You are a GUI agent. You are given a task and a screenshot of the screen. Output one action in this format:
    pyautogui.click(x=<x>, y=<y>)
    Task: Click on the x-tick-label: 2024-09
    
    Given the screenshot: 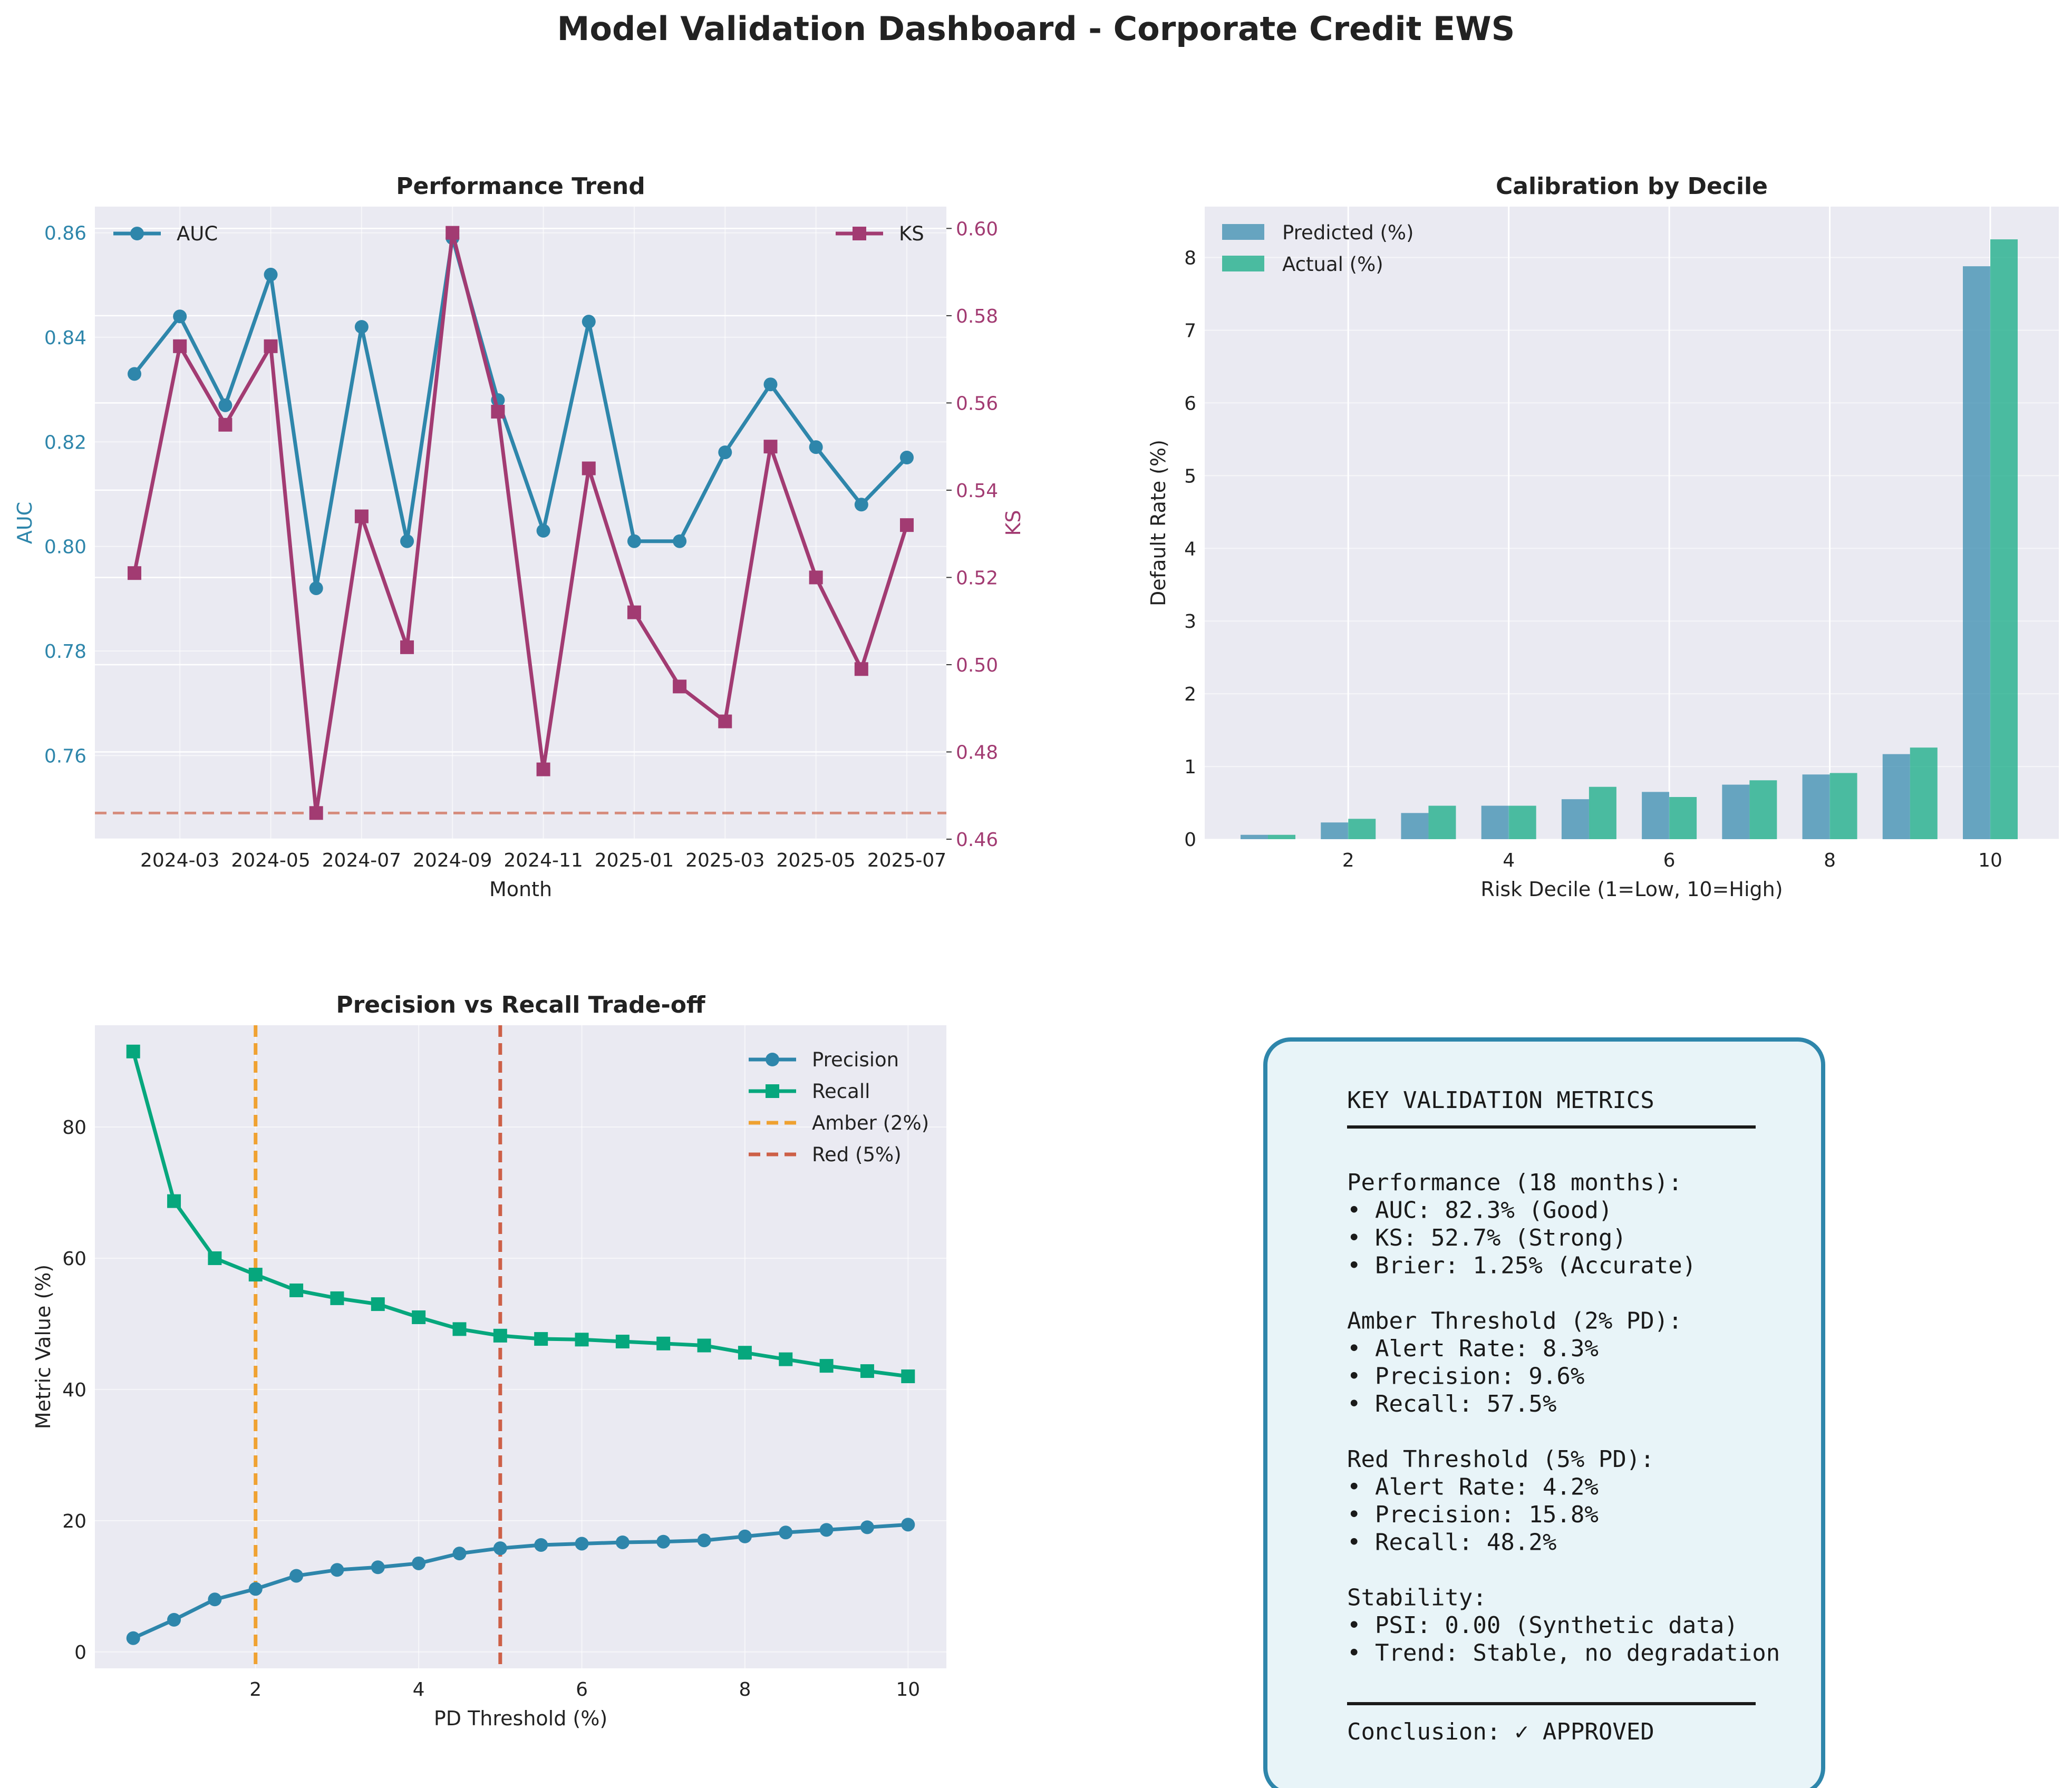 What is the action you would take?
    pyautogui.click(x=453, y=861)
    